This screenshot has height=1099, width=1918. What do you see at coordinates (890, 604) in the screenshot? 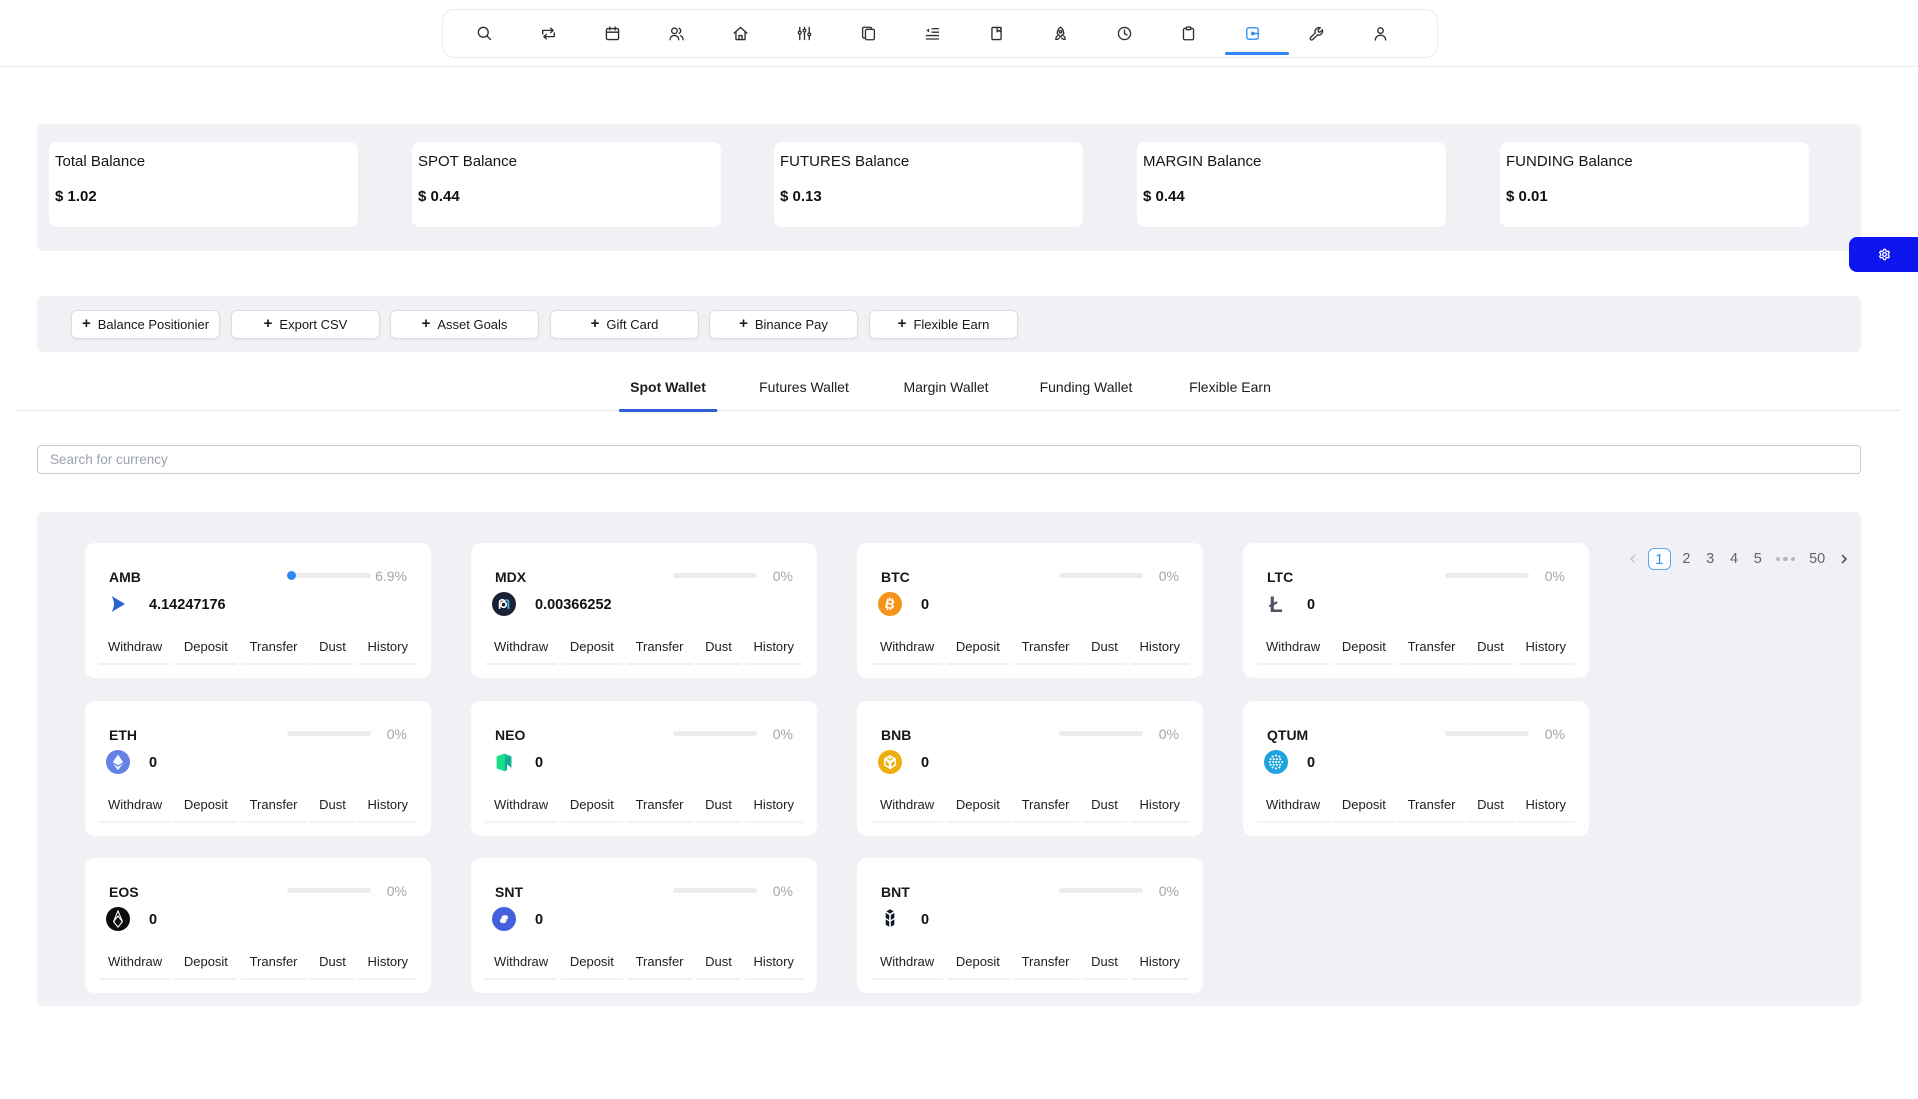
I see `svg-text: B` at bounding box center [890, 604].